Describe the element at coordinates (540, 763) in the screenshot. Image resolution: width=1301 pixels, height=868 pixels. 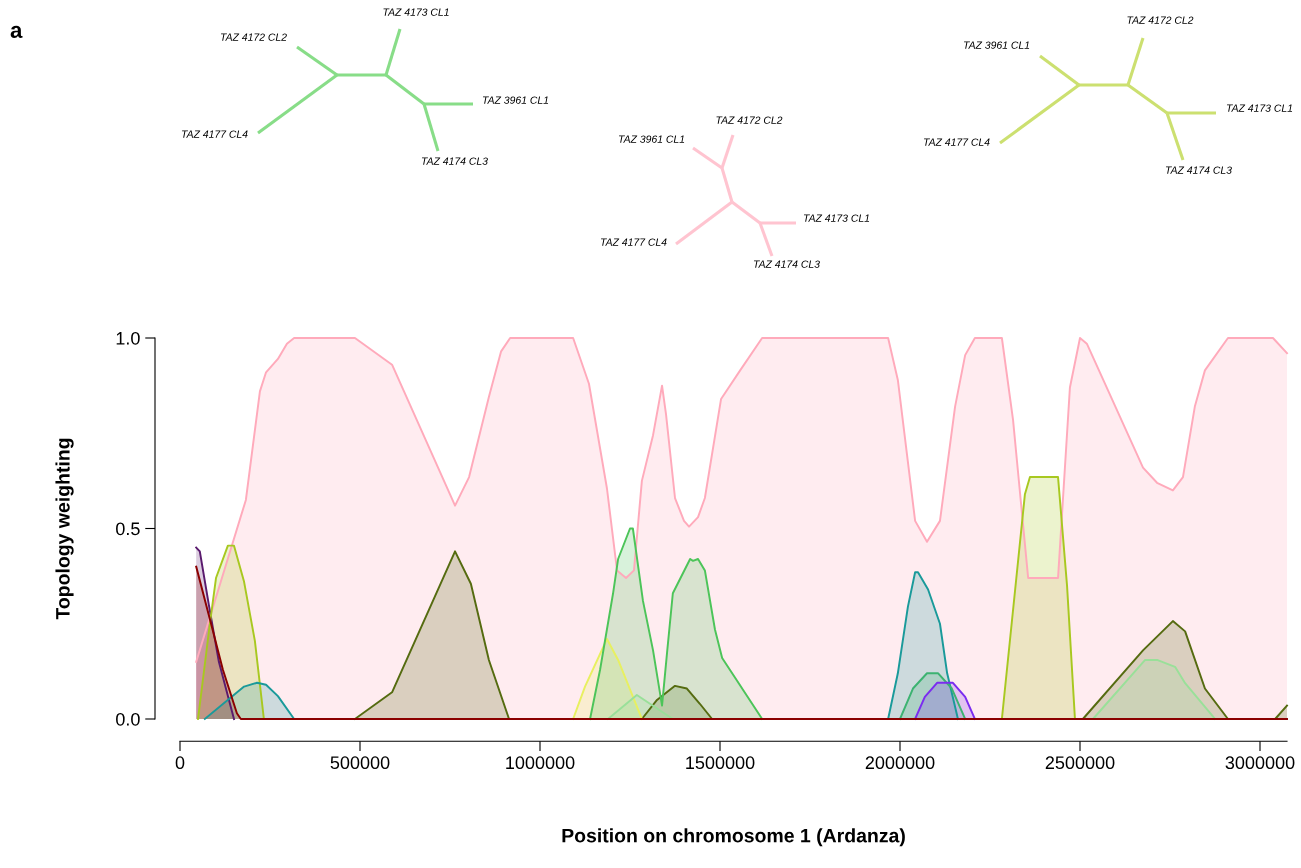
I see `x-tick-label: 1000000` at that location.